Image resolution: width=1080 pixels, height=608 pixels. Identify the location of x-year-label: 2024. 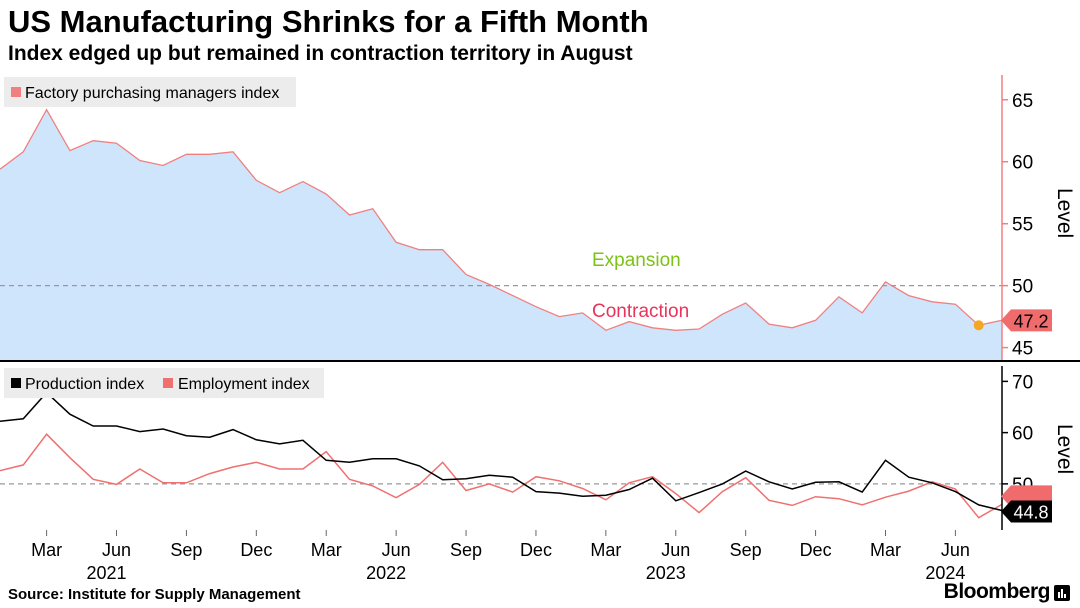
(945, 573).